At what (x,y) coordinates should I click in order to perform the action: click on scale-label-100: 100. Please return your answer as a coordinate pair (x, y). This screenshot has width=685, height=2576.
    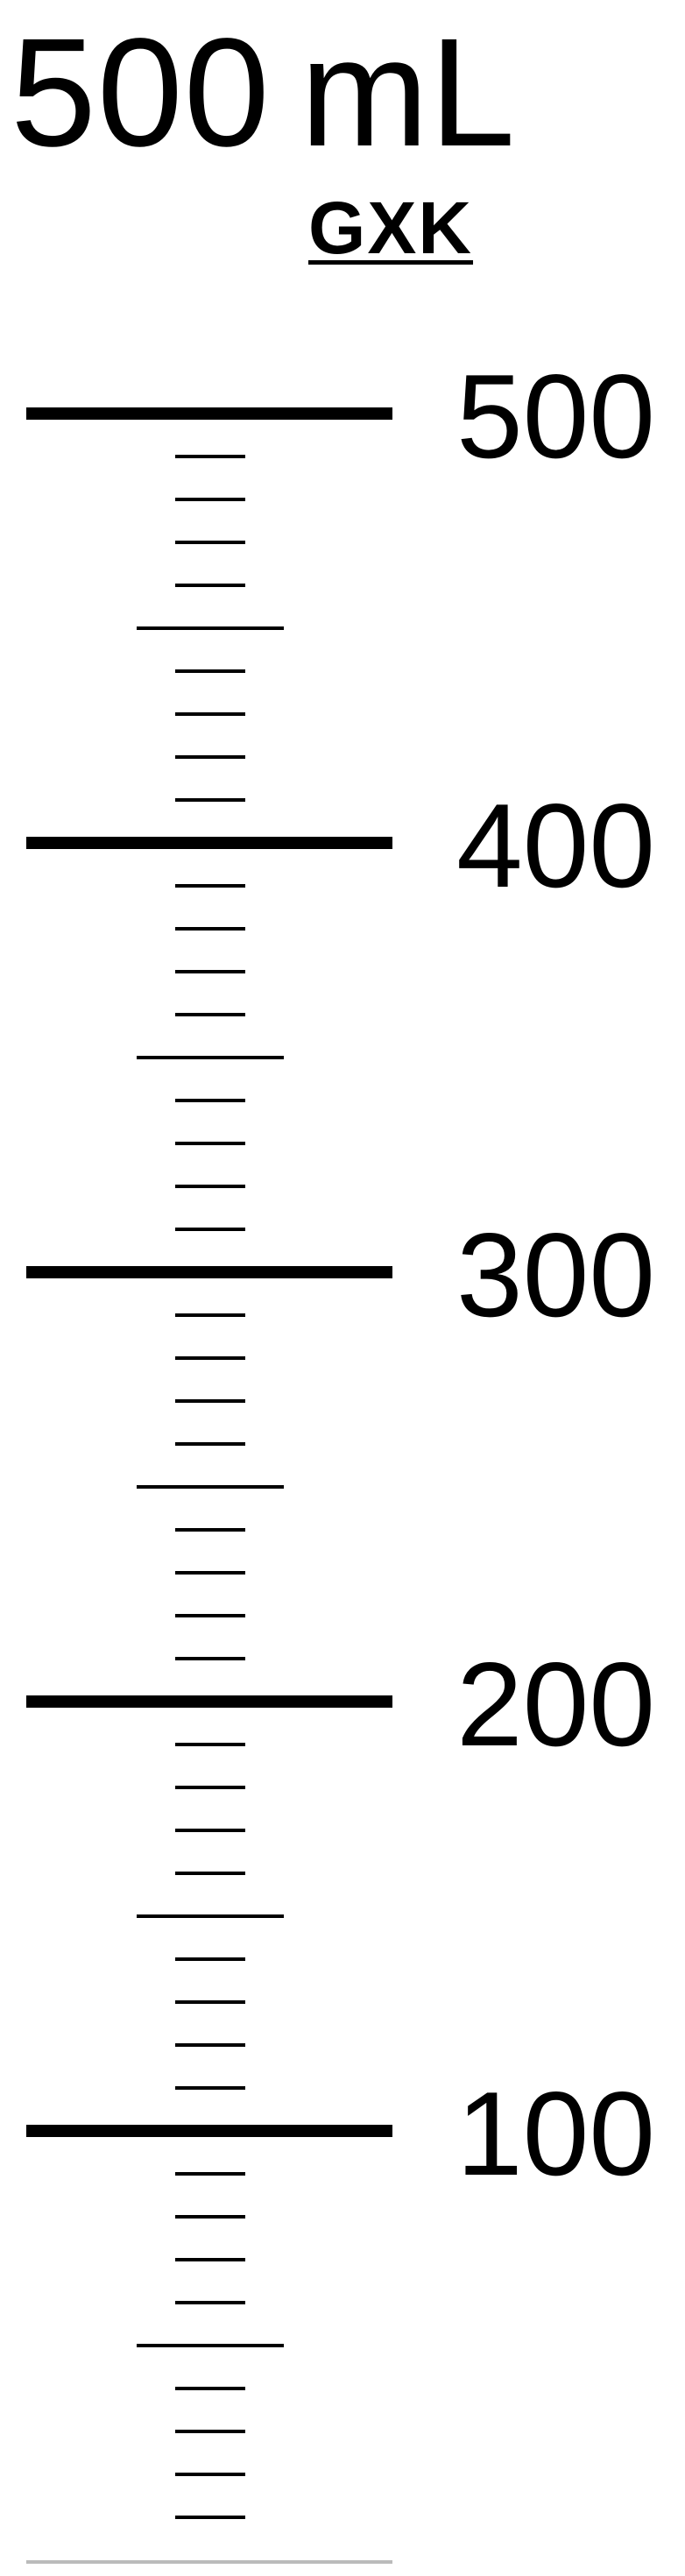
    Looking at the image, I should click on (555, 2133).